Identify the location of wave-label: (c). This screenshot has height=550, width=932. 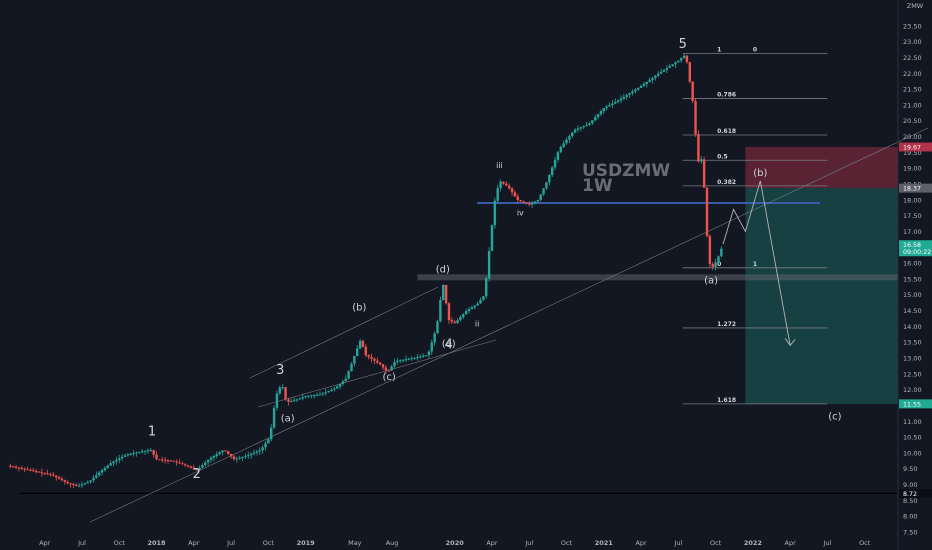
(388, 377).